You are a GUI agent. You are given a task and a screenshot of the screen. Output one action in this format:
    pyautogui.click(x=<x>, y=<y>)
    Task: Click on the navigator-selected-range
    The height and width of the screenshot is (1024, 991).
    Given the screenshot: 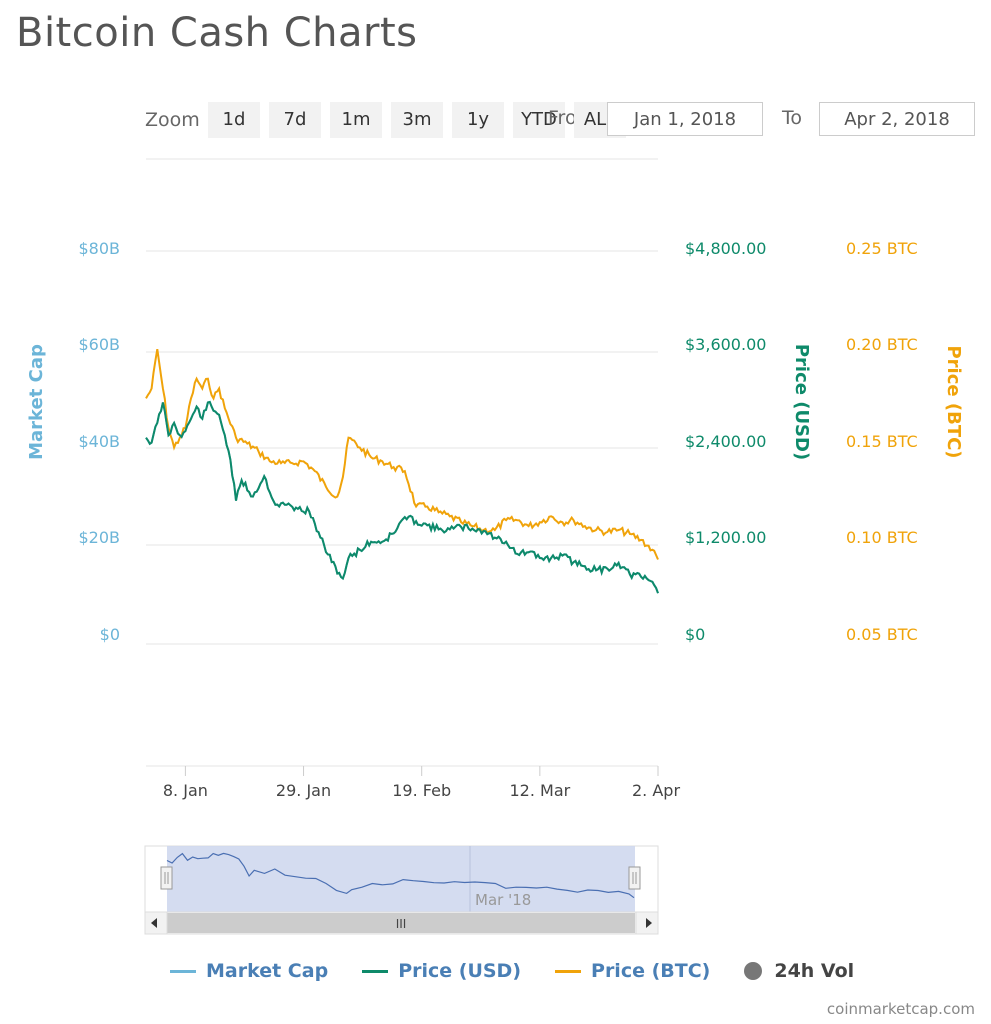 What is the action you would take?
    pyautogui.click(x=401, y=879)
    